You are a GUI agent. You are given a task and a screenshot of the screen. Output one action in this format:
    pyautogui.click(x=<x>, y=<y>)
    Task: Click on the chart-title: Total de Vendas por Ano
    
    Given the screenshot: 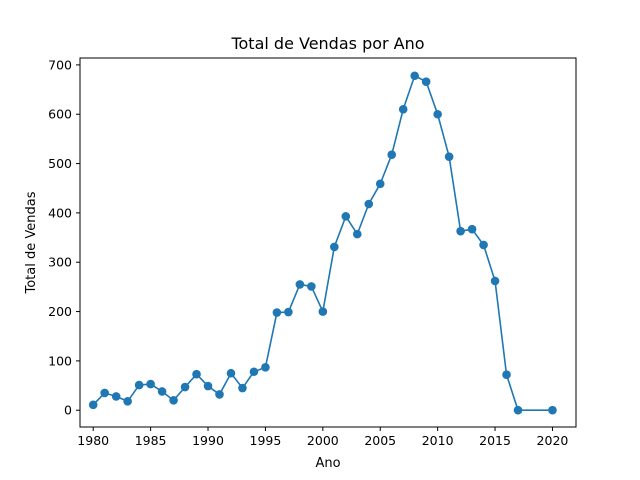 What is the action you would take?
    pyautogui.click(x=327, y=43)
    